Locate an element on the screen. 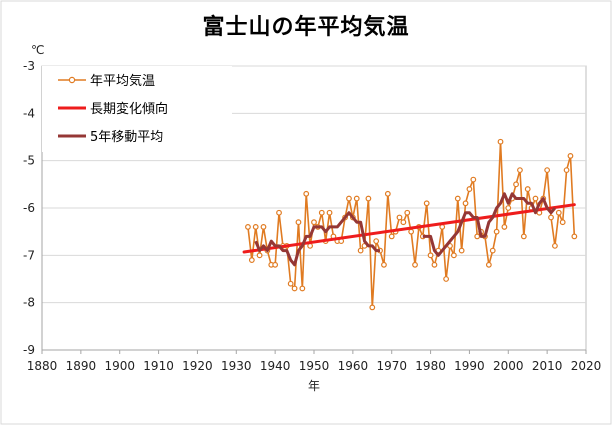 This screenshot has height=425, width=612. x-axis-label: 年 is located at coordinates (314, 386).